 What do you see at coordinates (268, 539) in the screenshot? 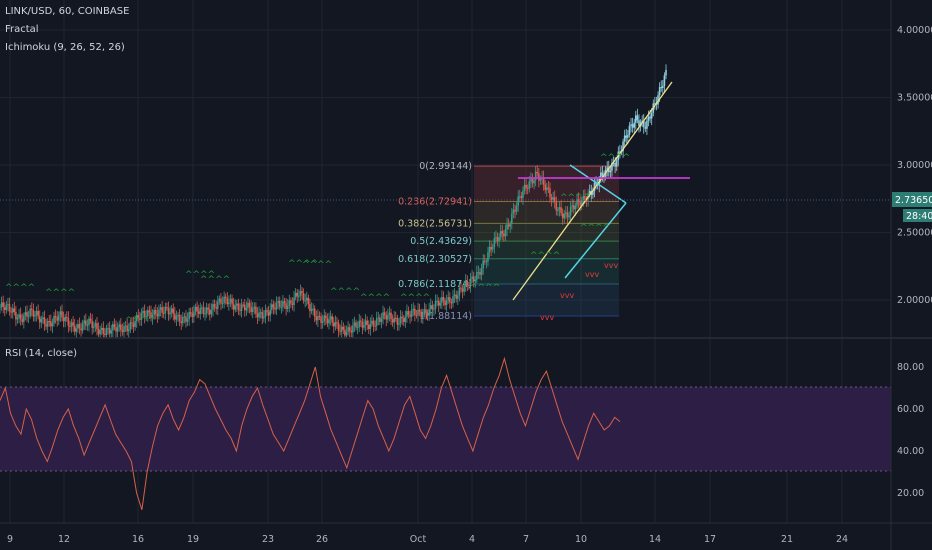
I see `date-tick-label: 23` at bounding box center [268, 539].